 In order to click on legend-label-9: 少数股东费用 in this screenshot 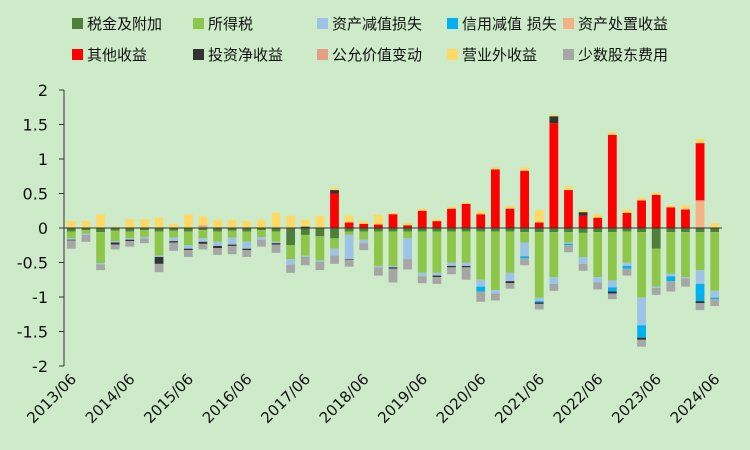, I will do `click(623, 55)`.